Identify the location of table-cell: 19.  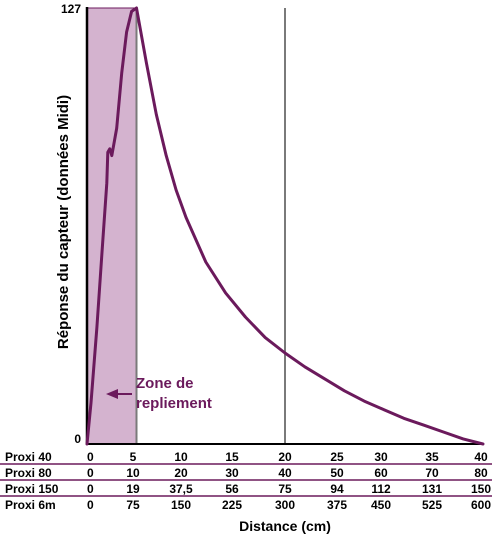
(133, 489).